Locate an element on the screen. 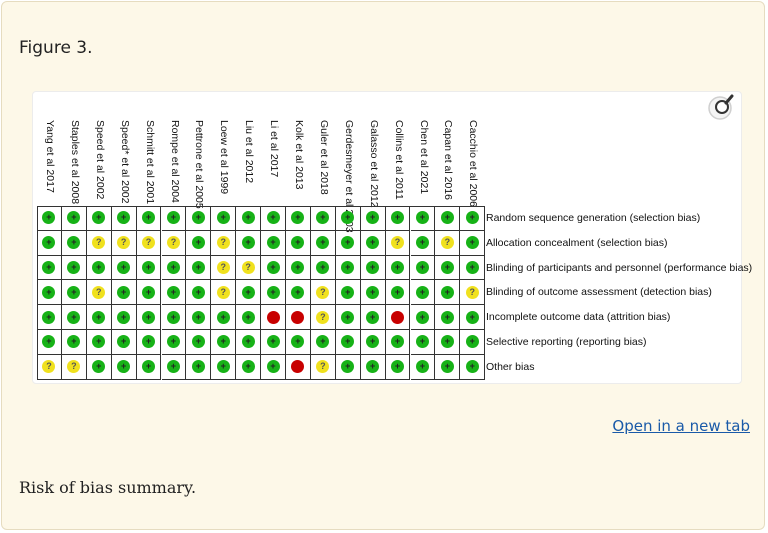 This screenshot has width=768, height=533. study-label: Speed* et al 2002 is located at coordinates (124, 162).